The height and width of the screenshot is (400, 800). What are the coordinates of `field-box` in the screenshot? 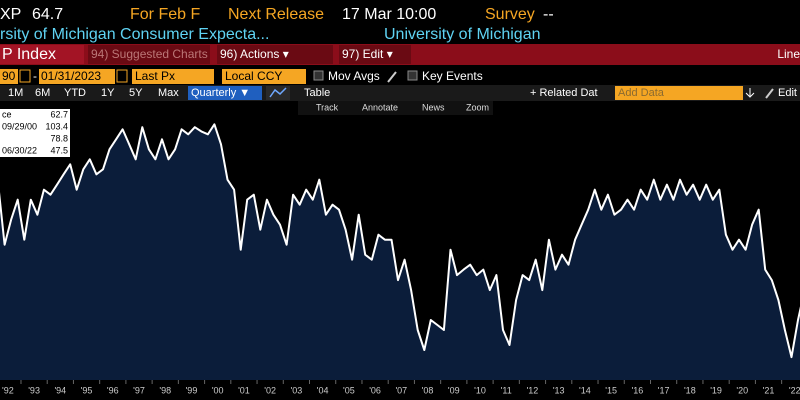 It's located at (173, 76).